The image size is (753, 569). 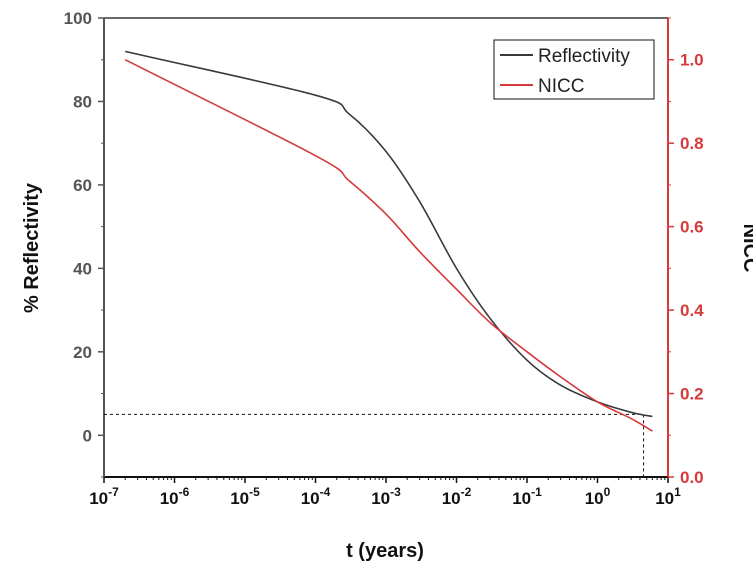 I want to click on legend-label-reflectivity: Reflectivity, so click(x=584, y=56).